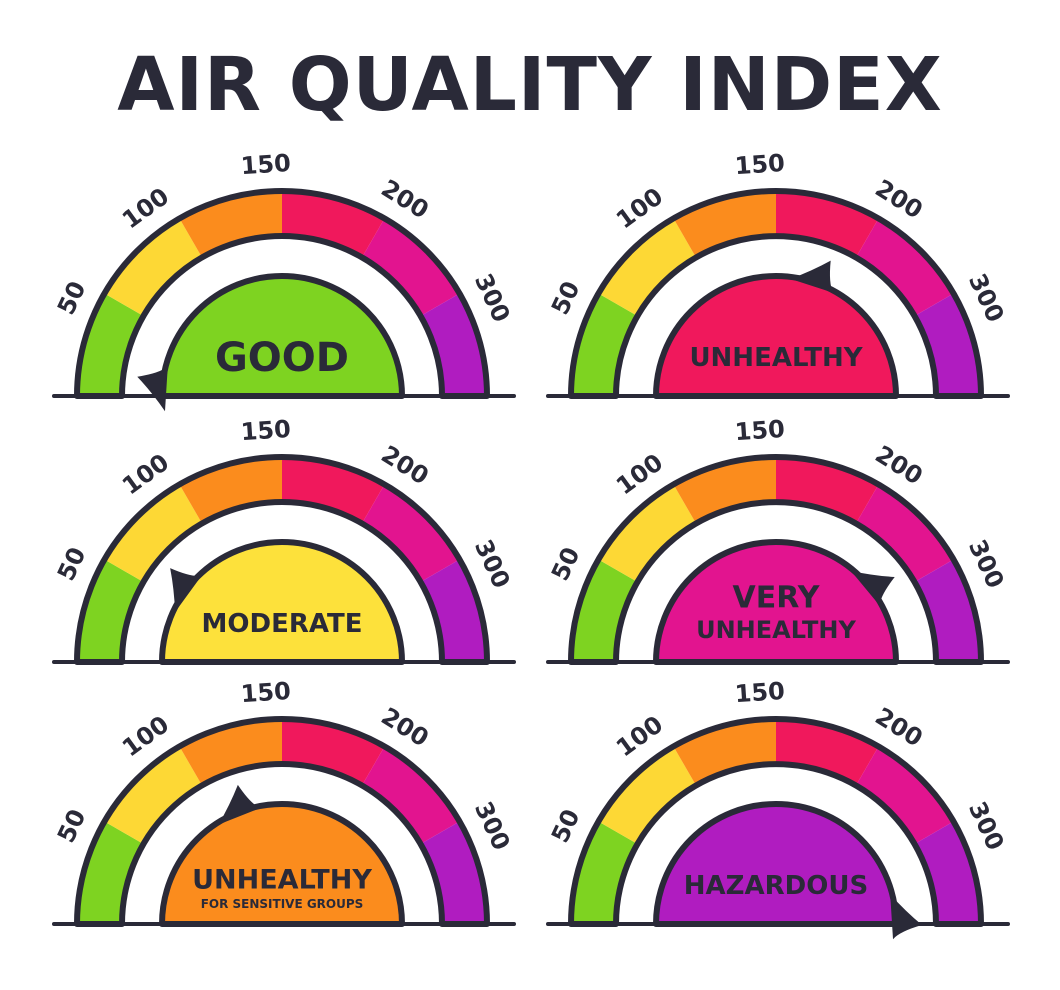 Image resolution: width=1060 pixels, height=990 pixels. What do you see at coordinates (530, 85) in the screenshot?
I see `page-title: AIR QUALITY INDEX` at bounding box center [530, 85].